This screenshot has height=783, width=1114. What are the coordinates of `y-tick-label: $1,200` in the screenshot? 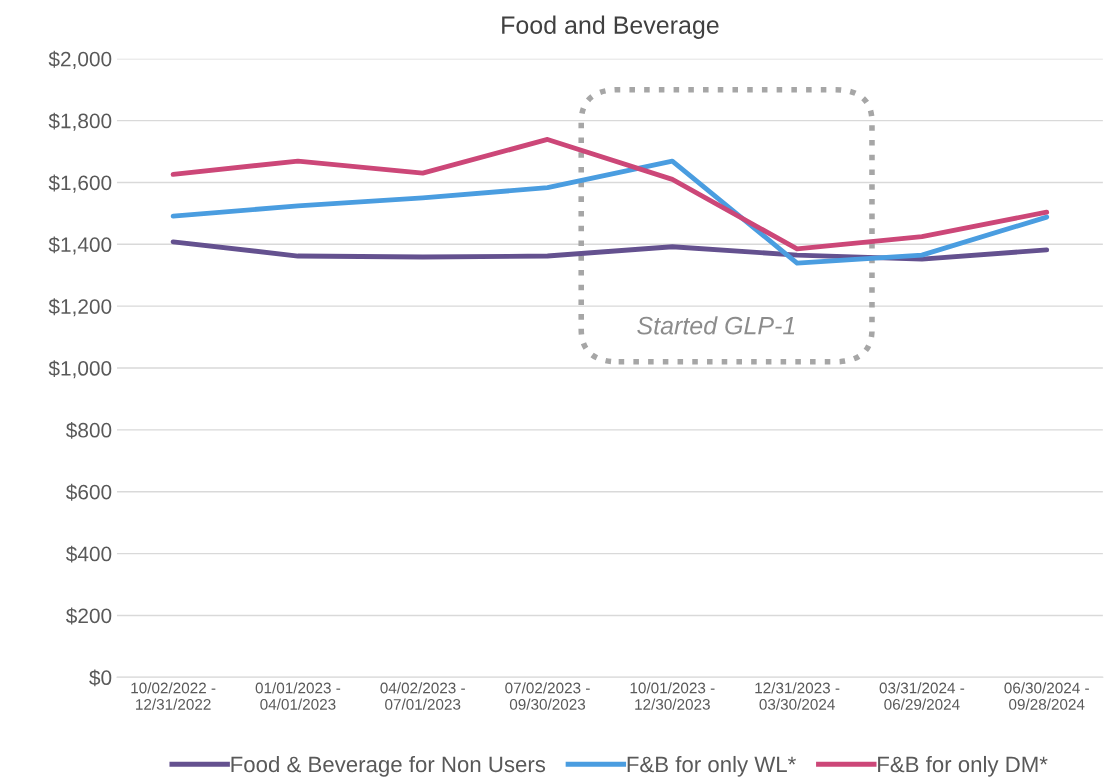 It's located at (80, 307).